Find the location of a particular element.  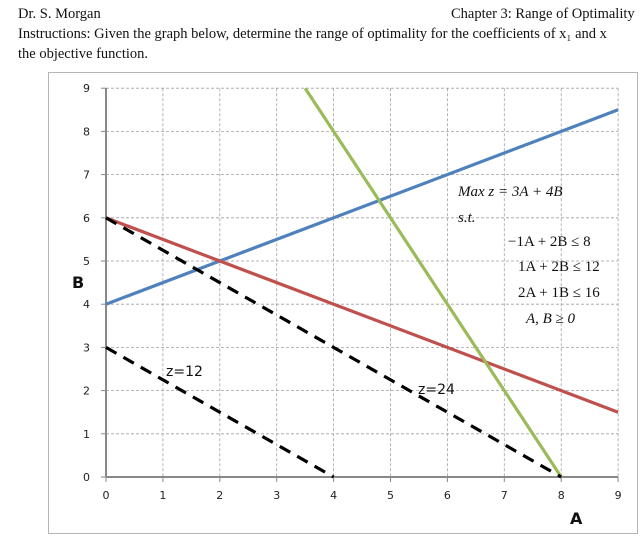

y-tick-label: 7 is located at coordinates (86, 175).